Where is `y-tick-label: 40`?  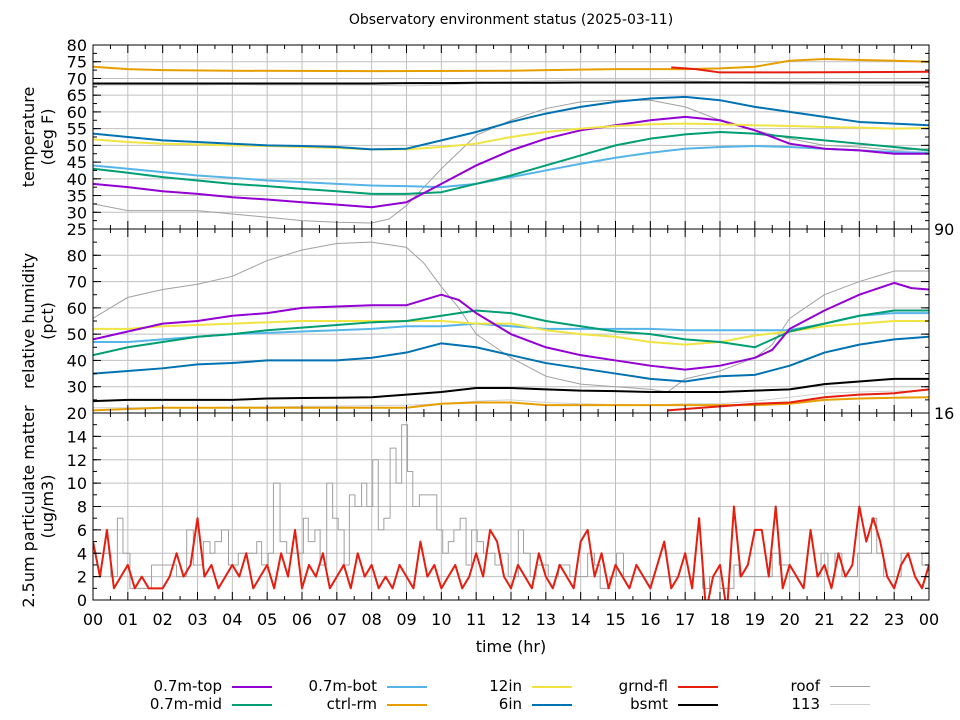
y-tick-label: 40 is located at coordinates (77, 360).